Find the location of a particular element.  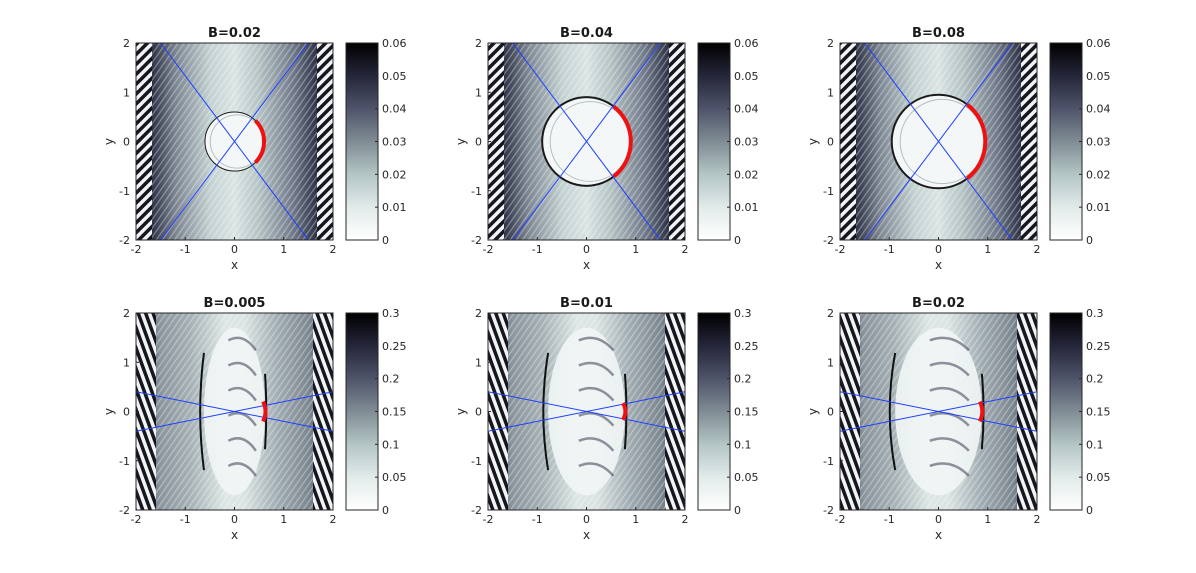

panel-title: B=0.01 is located at coordinates (586, 303).